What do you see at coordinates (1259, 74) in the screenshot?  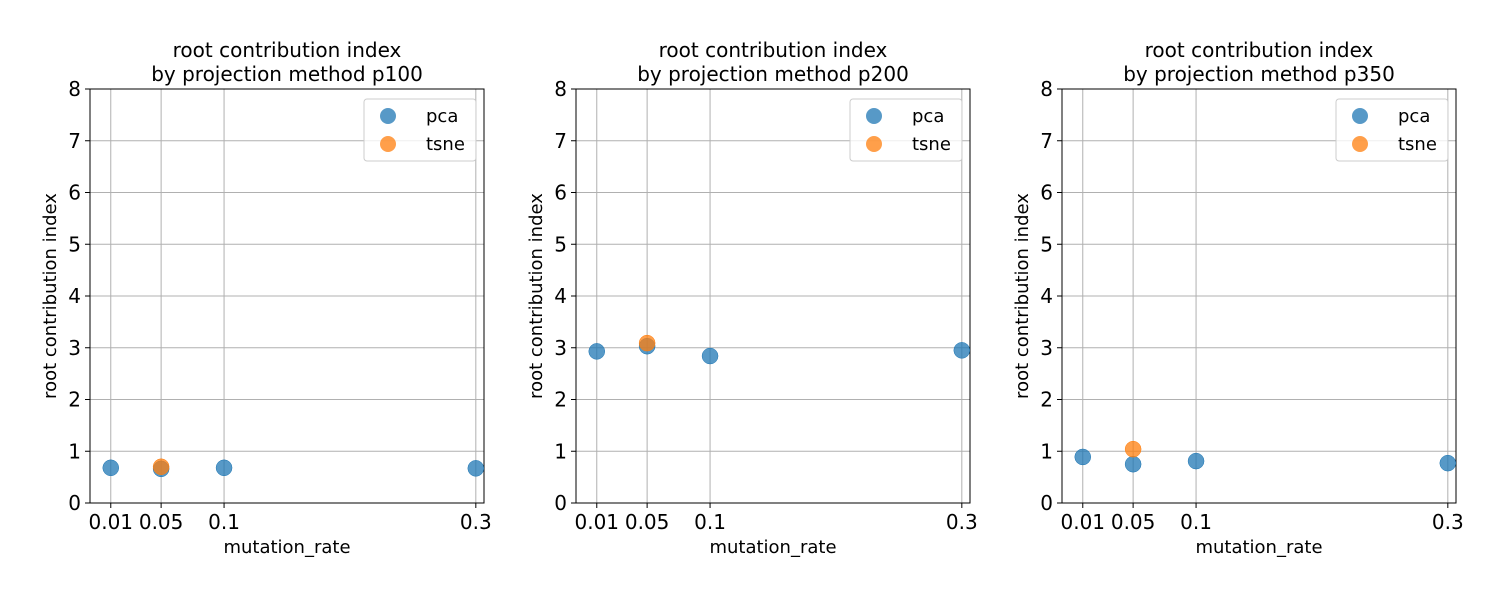 I see `chart-title-line-2: by projection method p350` at bounding box center [1259, 74].